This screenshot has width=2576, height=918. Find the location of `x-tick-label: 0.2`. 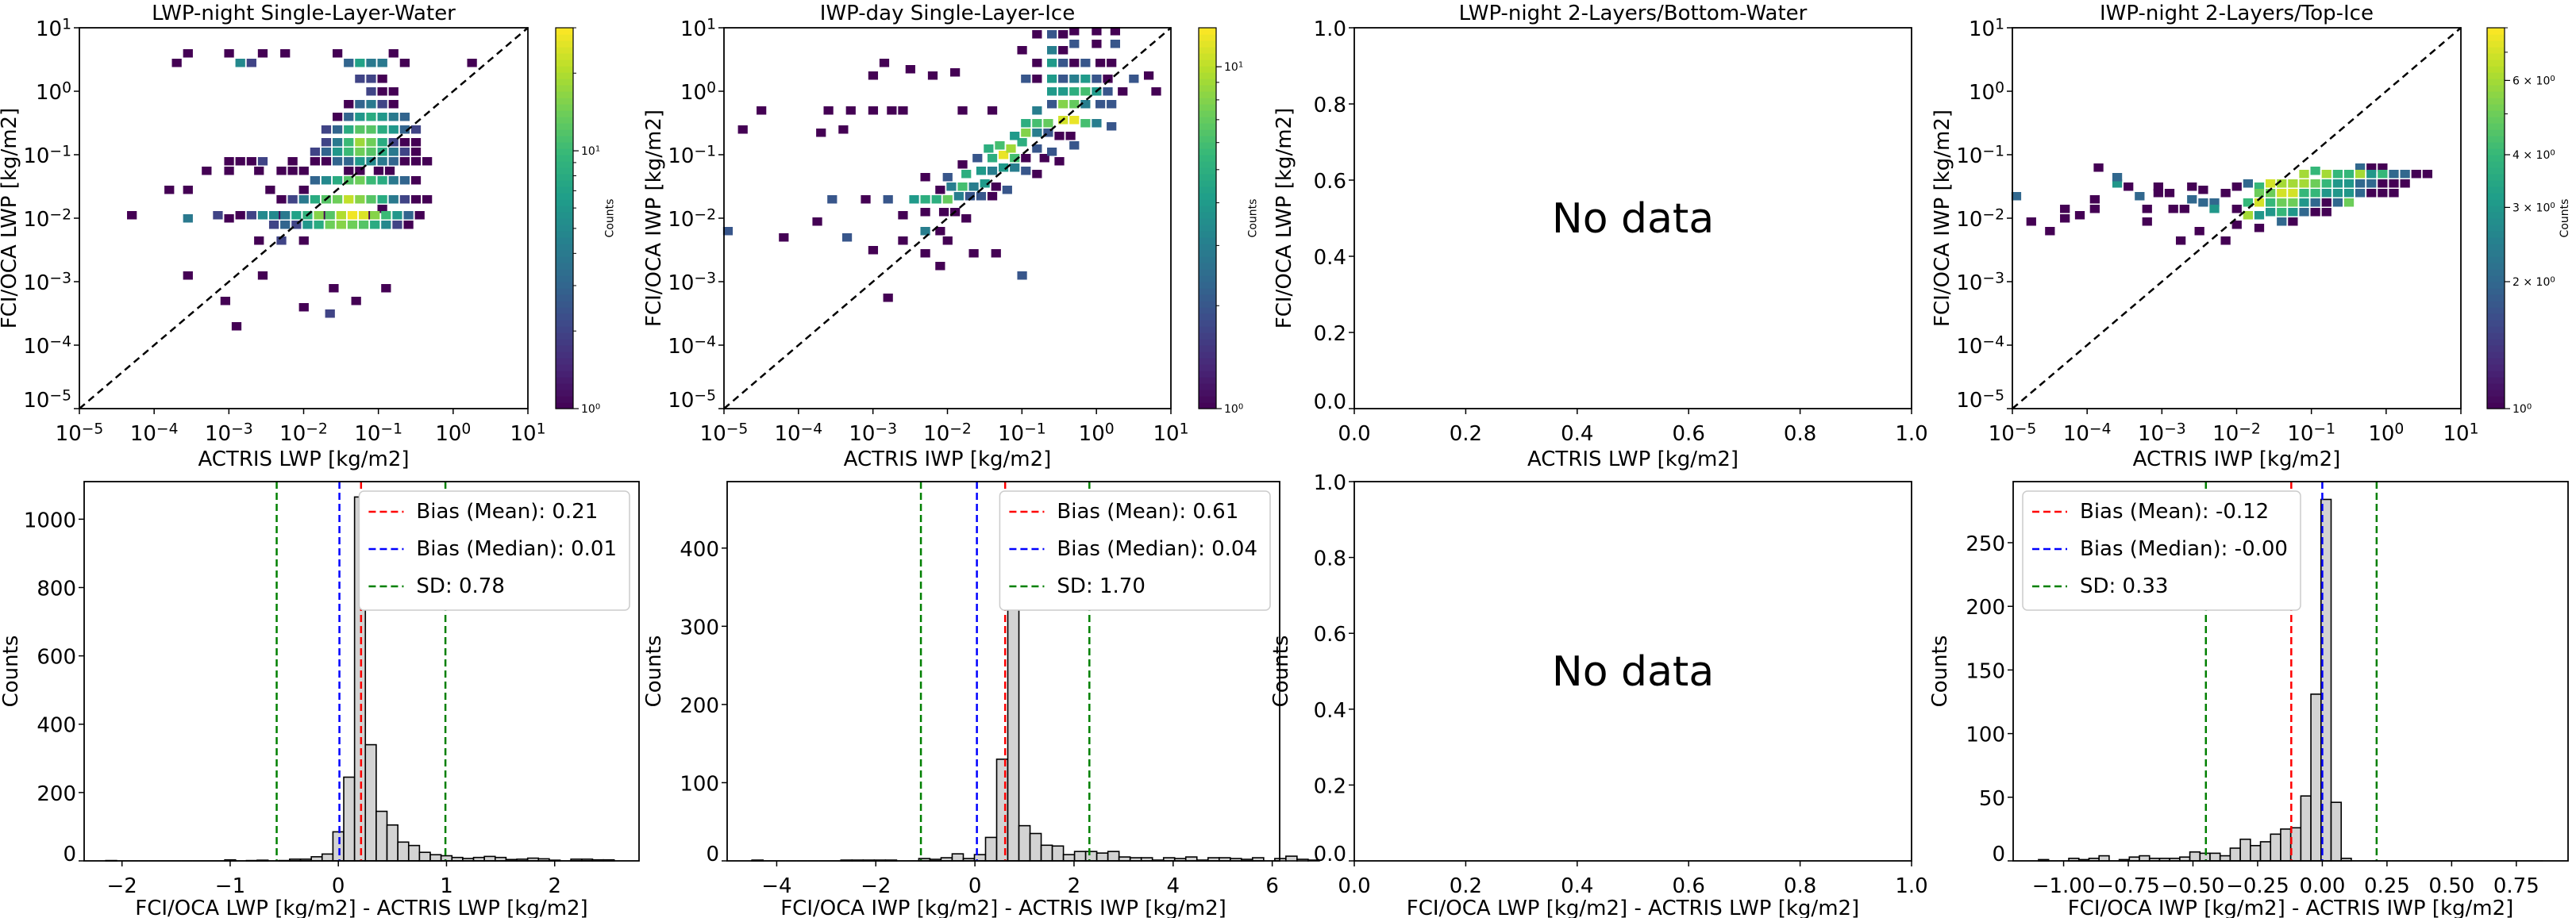

x-tick-label: 0.2 is located at coordinates (1466, 434).